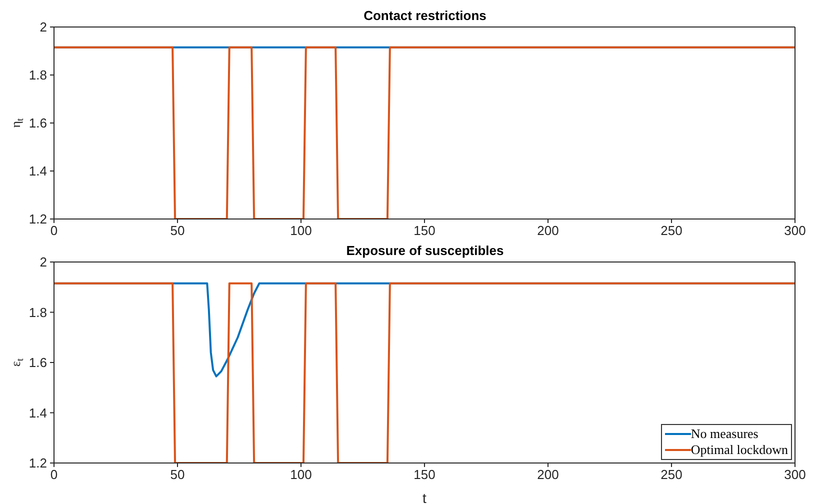 The height and width of the screenshot is (504, 818). Describe the element at coordinates (425, 15) in the screenshot. I see `chart-title: Contact restrictions` at that location.